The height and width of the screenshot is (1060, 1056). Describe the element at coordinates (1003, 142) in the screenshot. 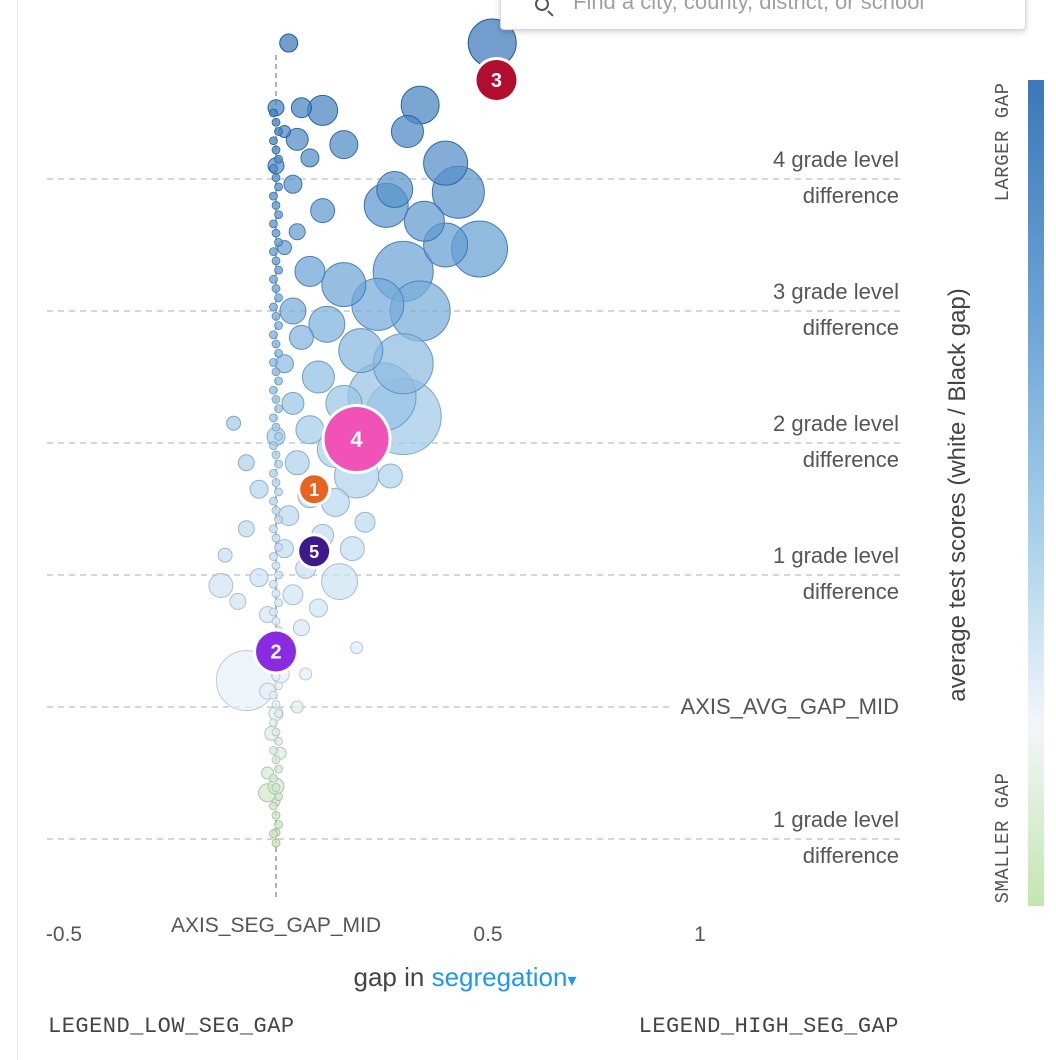

I see `colorbar-top-label-text: LARGER GAP` at that location.